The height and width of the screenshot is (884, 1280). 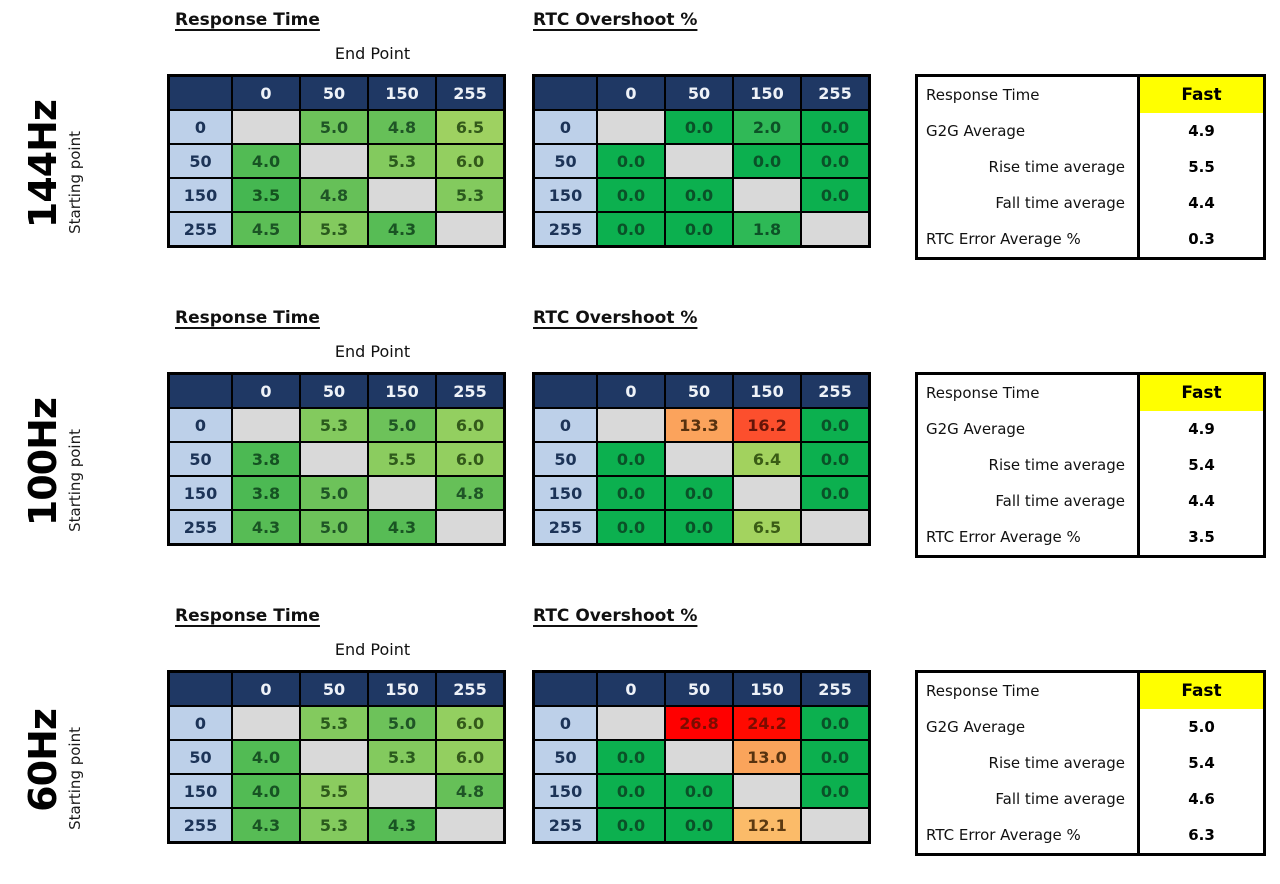 I want to click on matrix-row: 50 4.0 5.3 6.0, so click(x=336, y=757).